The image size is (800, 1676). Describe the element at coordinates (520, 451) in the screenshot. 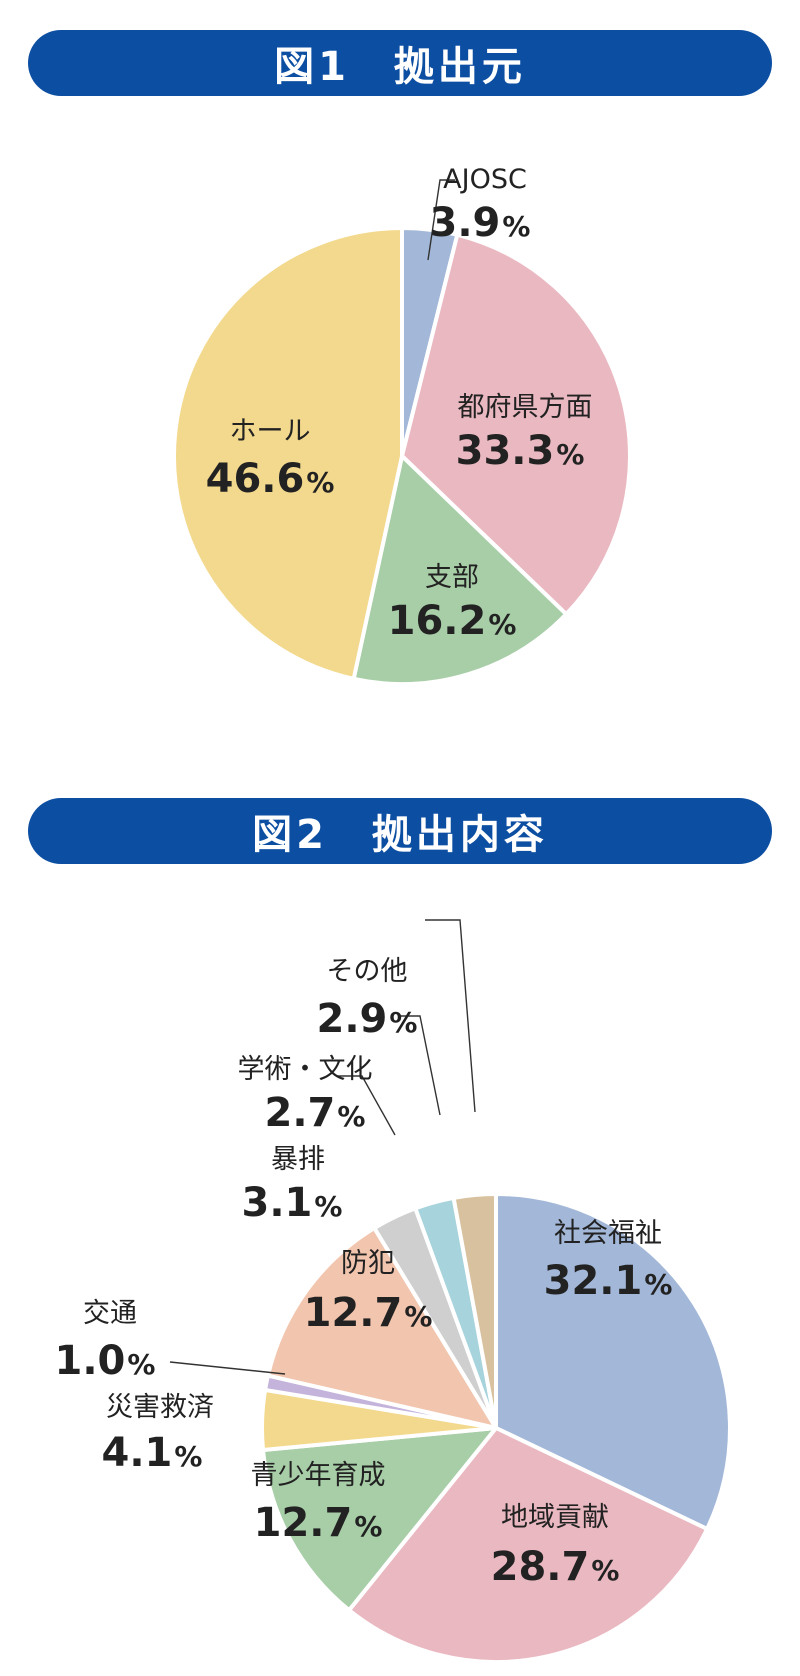

I see `figure1-slice-value-1: 33.3%` at that location.